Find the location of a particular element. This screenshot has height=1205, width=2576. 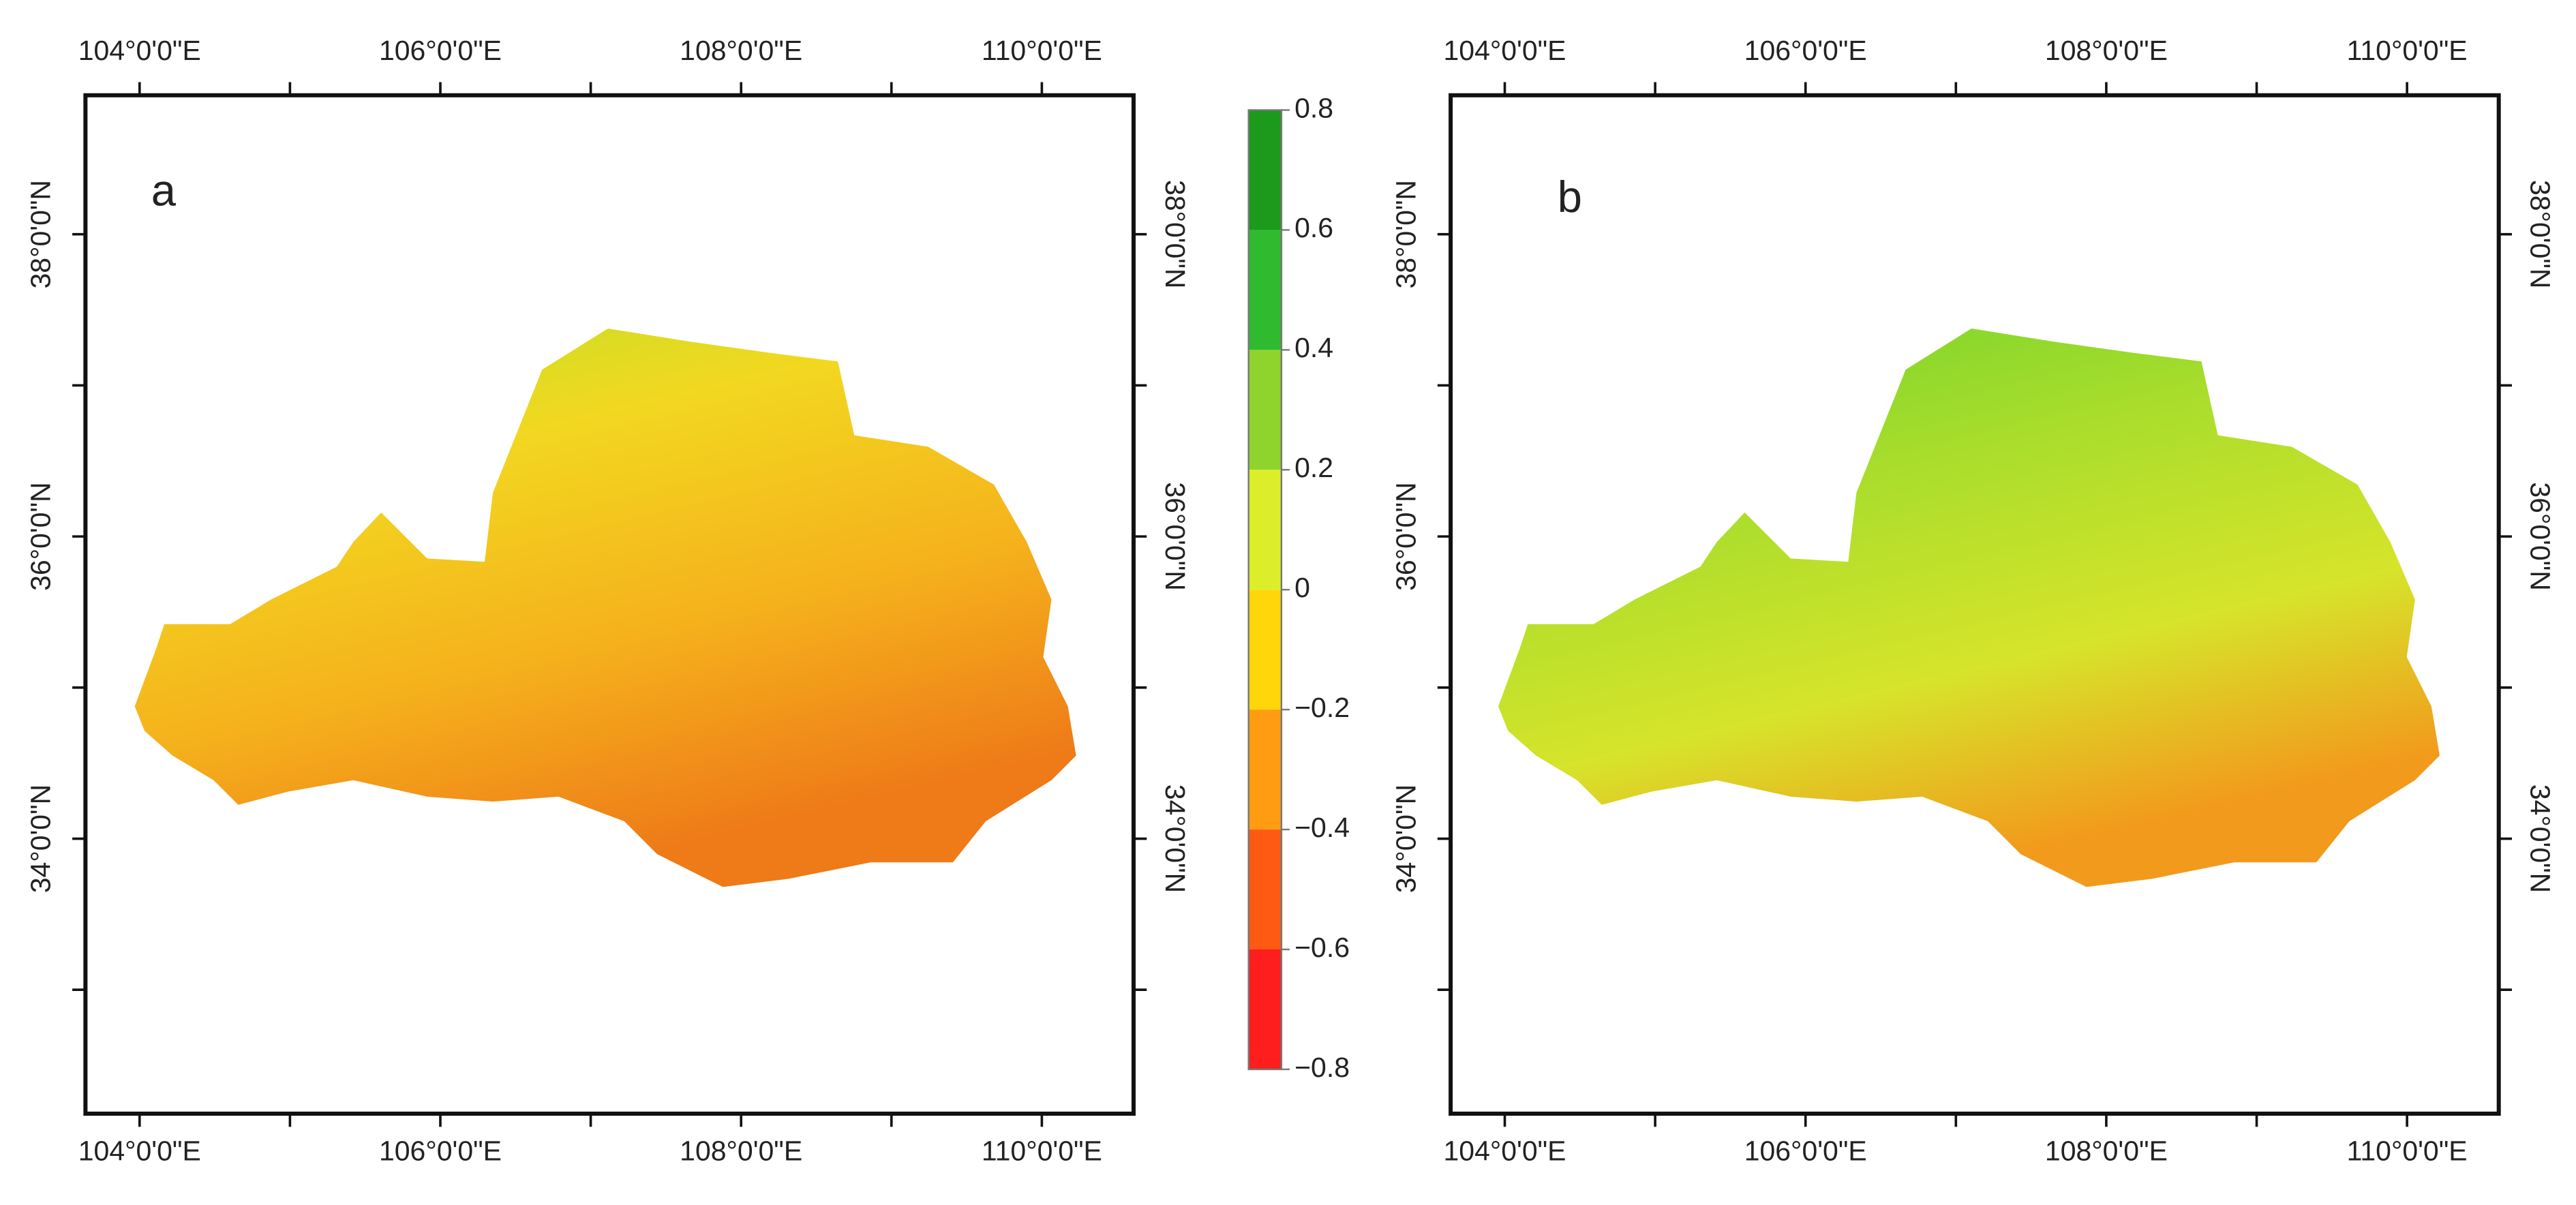

panel-label: b is located at coordinates (1570, 197).